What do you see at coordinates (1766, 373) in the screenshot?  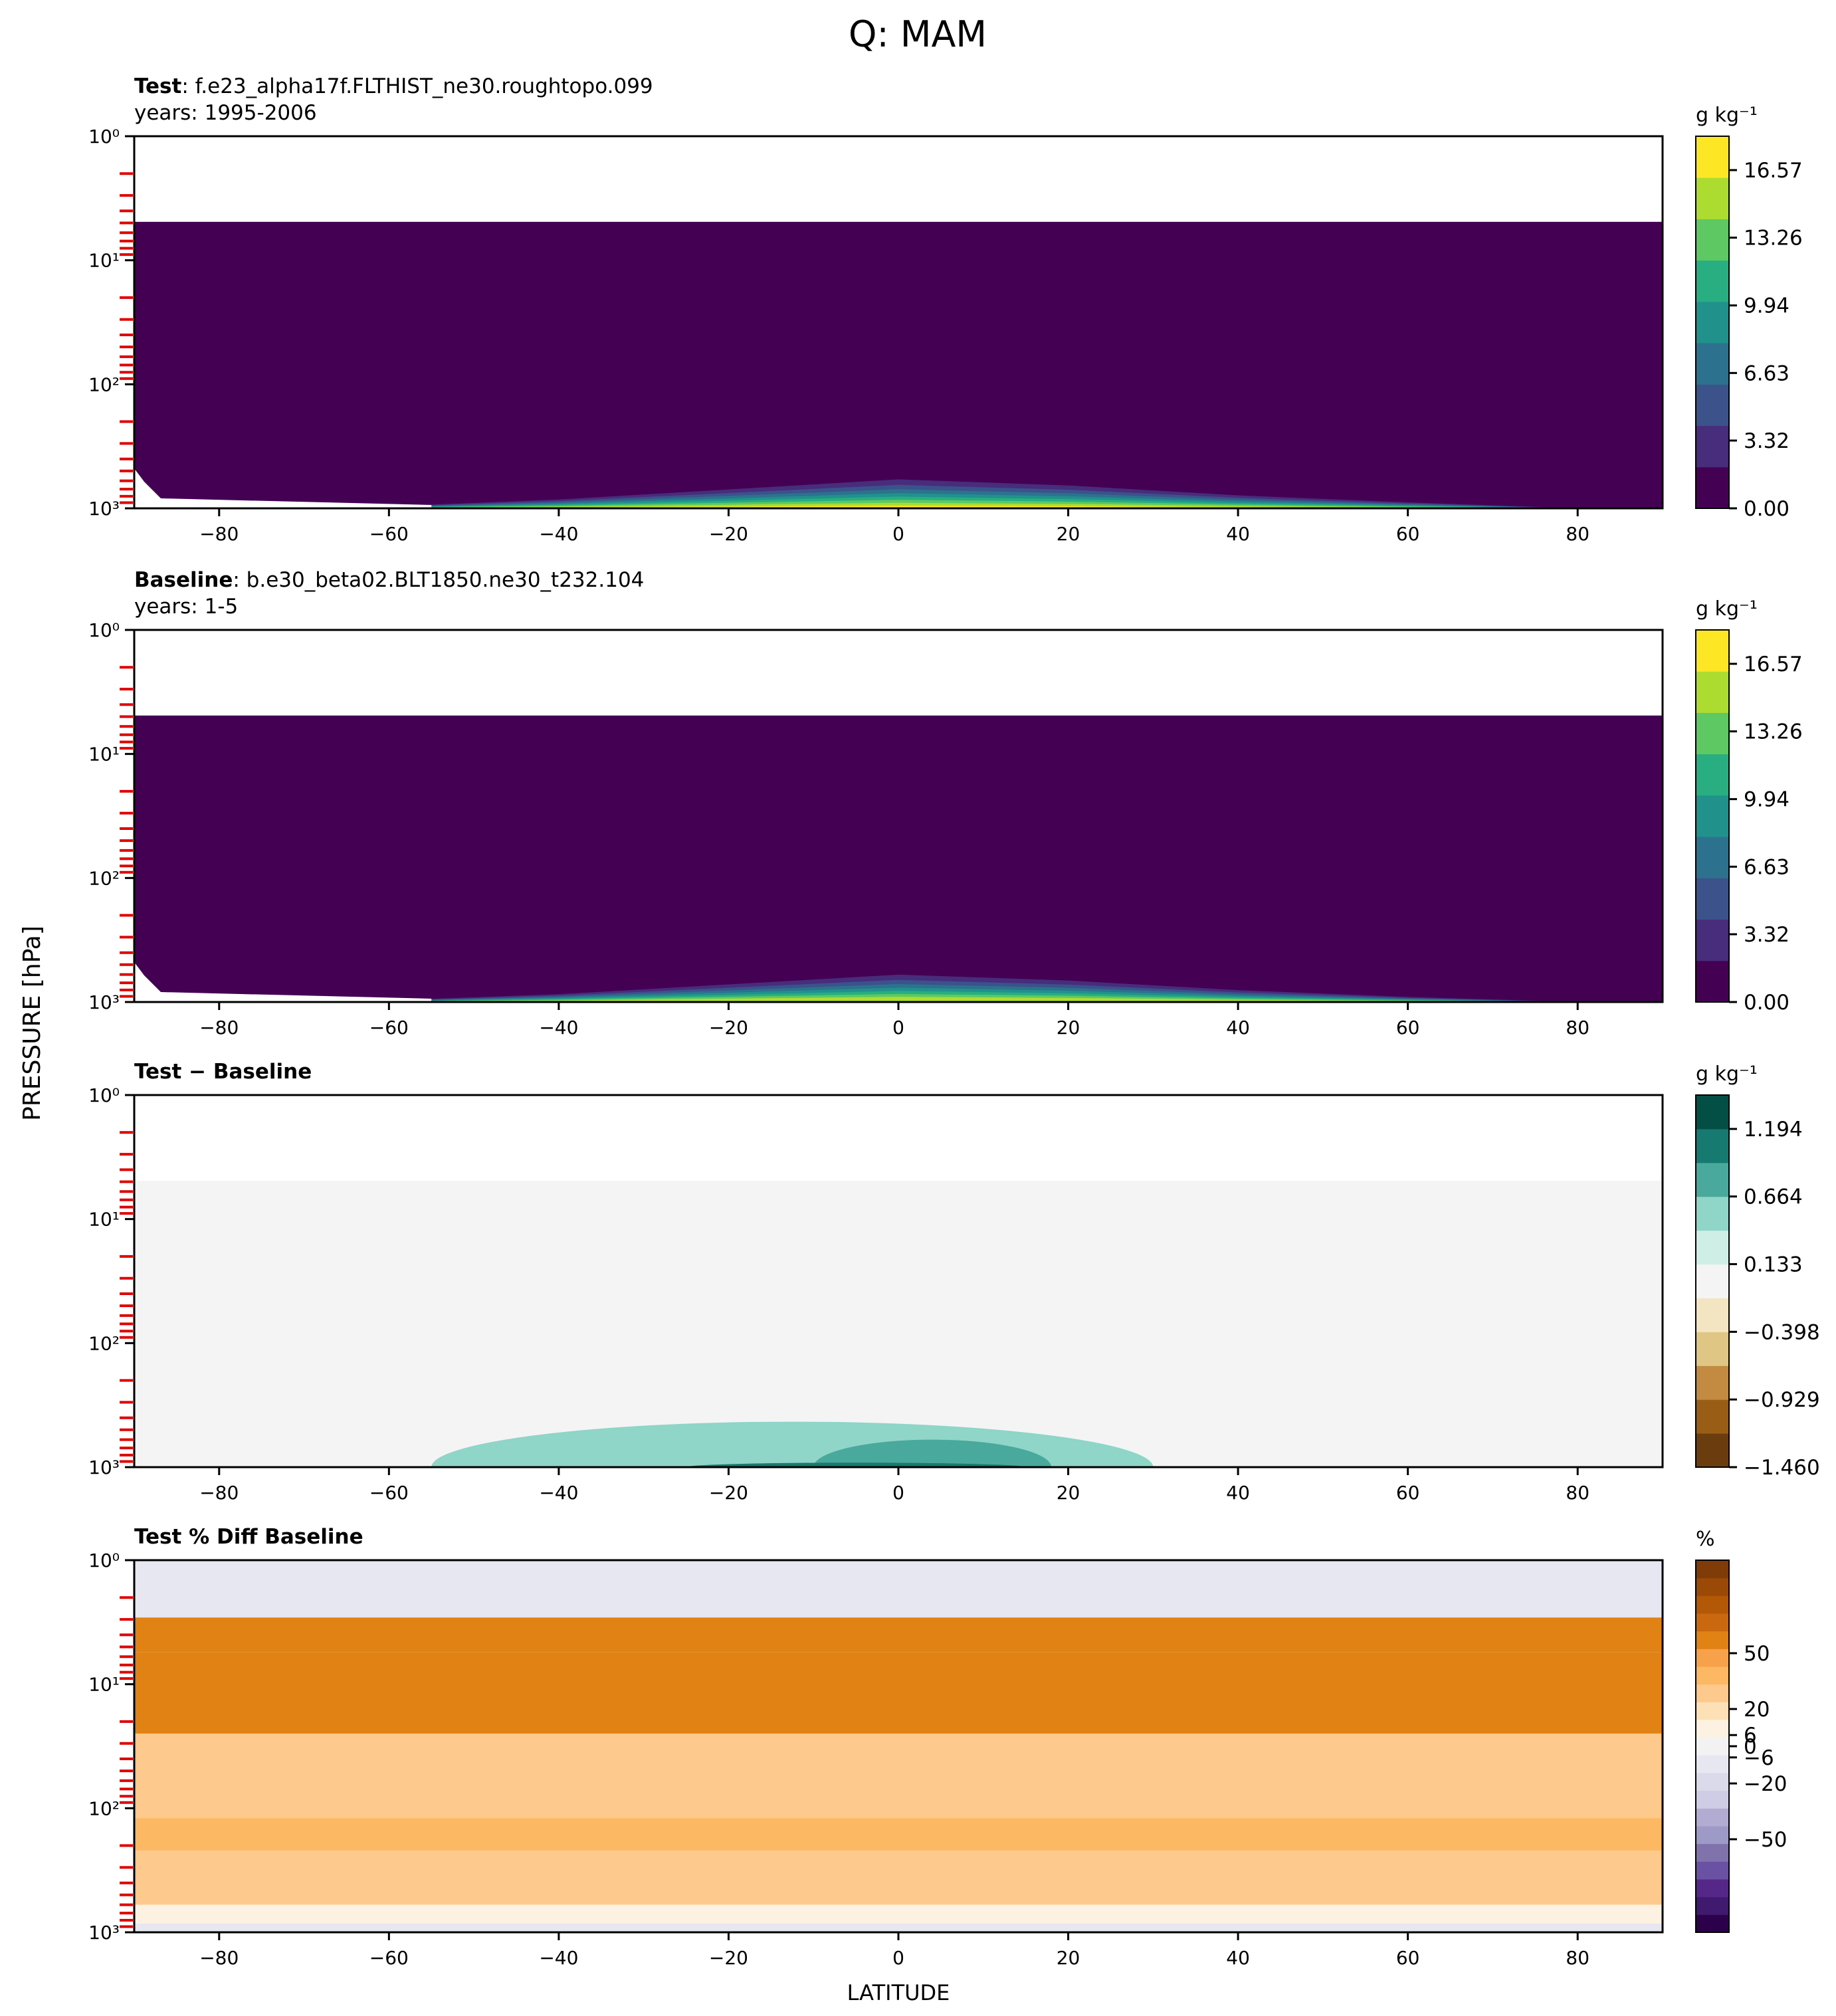 I see `colorbar-tick-label: 6.63` at bounding box center [1766, 373].